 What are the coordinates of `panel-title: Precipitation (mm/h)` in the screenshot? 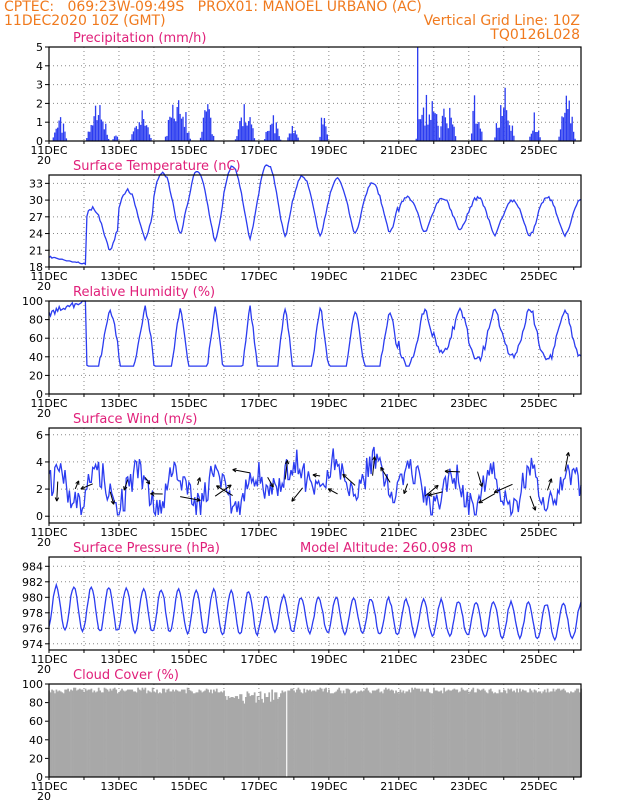 It's located at (139, 38).